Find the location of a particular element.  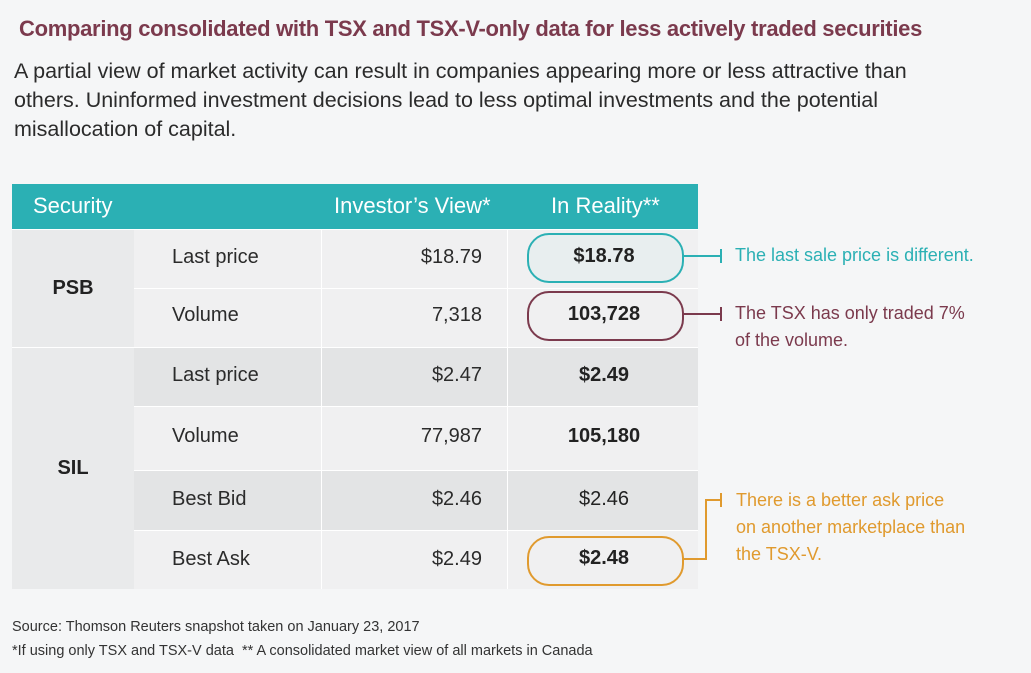

row-view-value: $2.47 is located at coordinates (456, 375).